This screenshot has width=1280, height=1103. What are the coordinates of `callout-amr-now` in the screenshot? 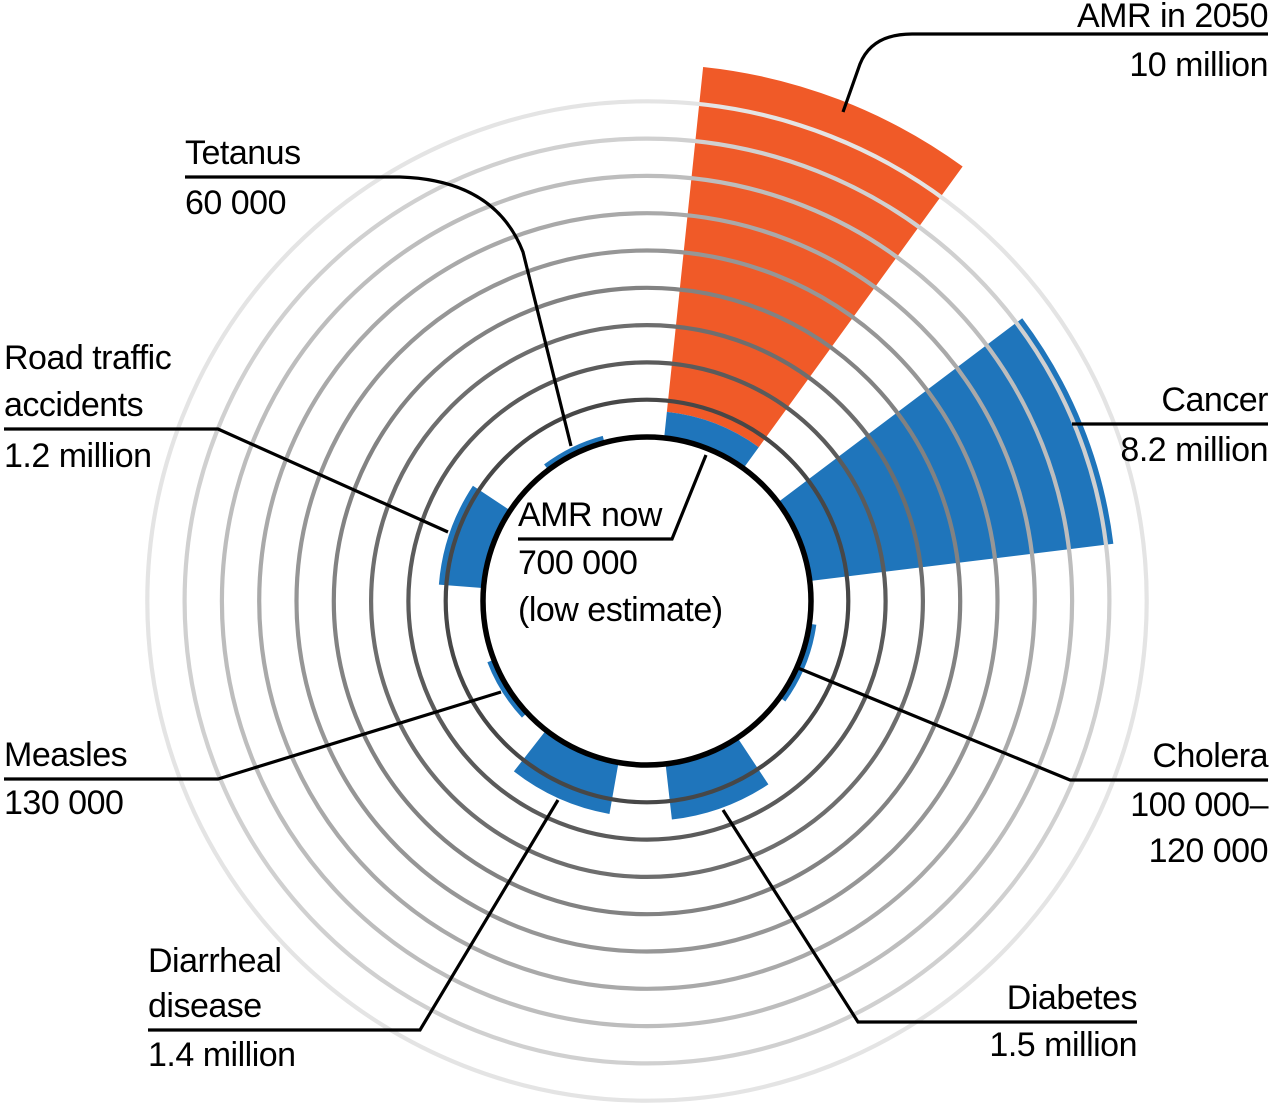 It's located at (613, 497).